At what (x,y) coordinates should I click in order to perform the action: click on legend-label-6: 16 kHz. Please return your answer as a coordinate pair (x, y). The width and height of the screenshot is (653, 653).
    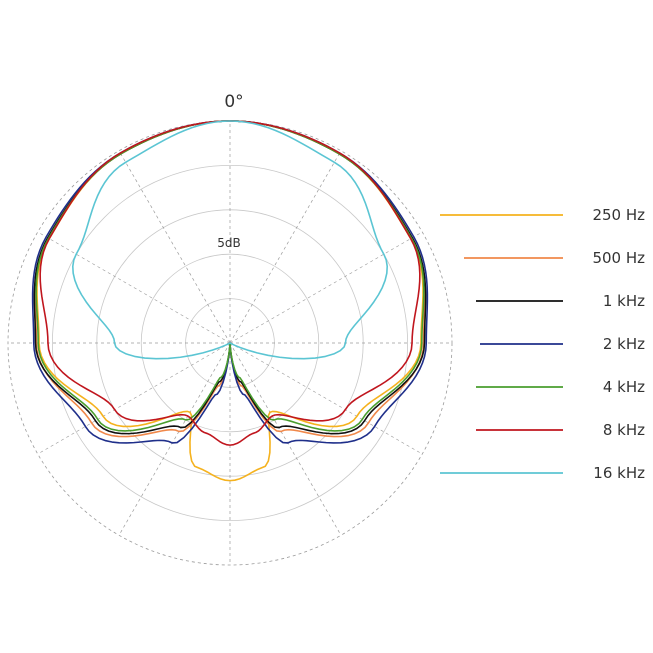
    Looking at the image, I should click on (619, 473).